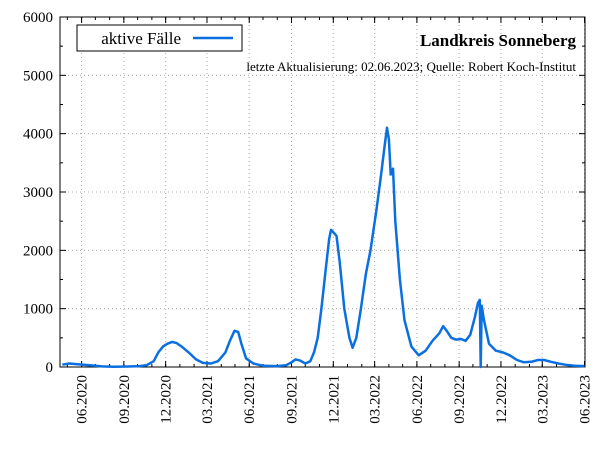  I want to click on x-tick-label: 09.2021, so click(292, 399).